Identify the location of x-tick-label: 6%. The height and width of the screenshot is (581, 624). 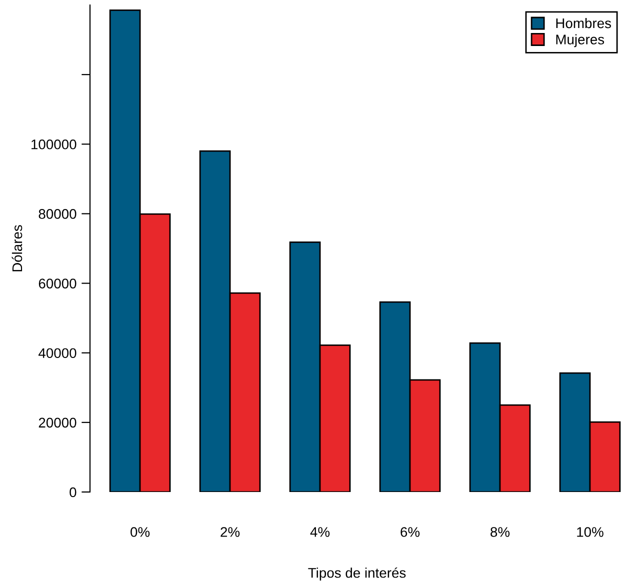
(410, 532).